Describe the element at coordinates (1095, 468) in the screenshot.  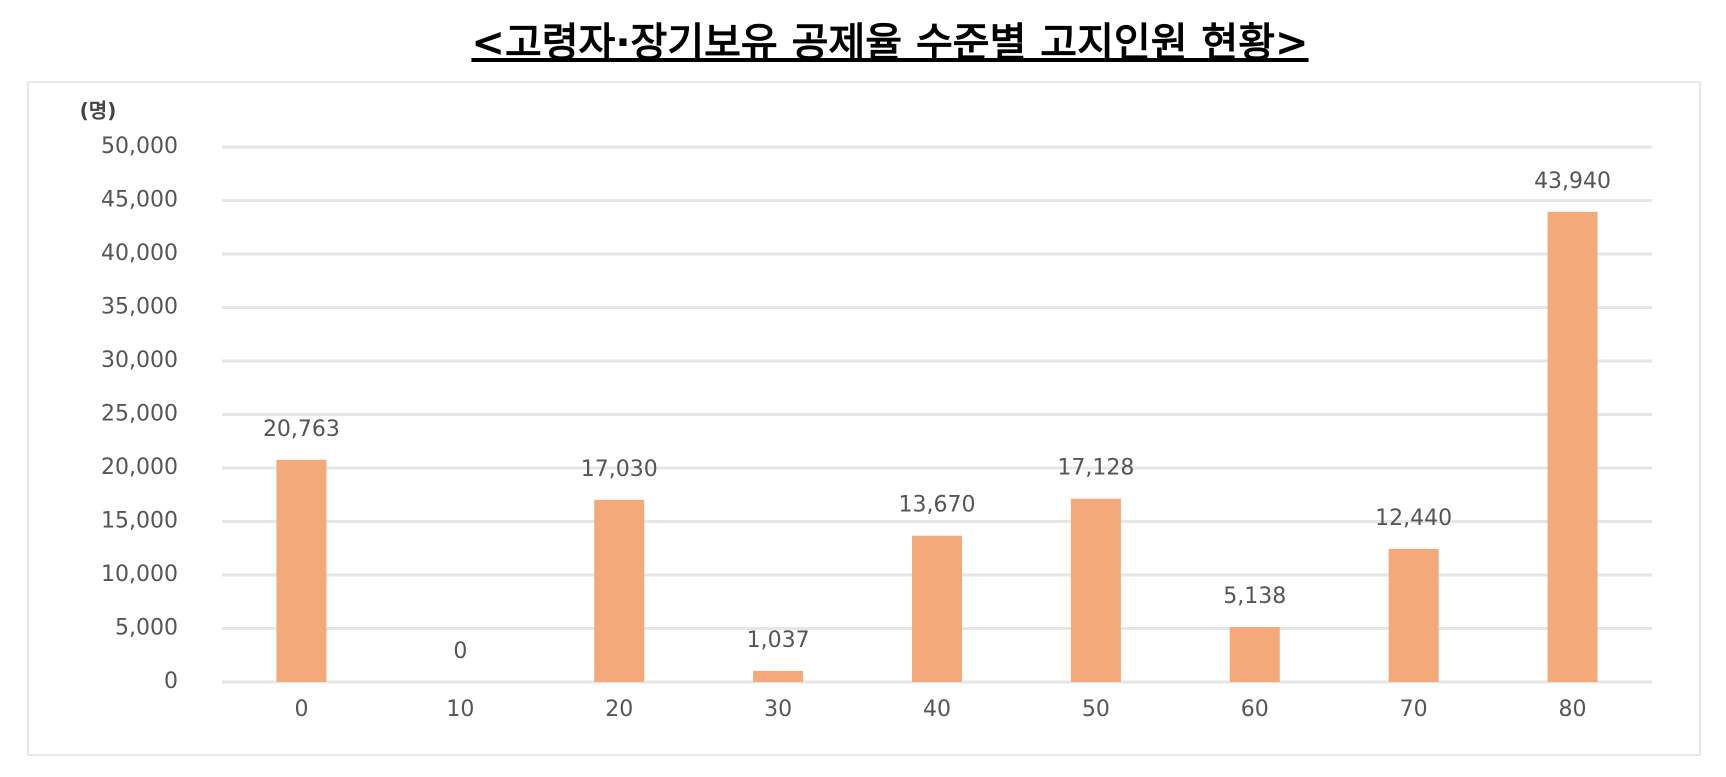
I see `value-label: 17,128` at that location.